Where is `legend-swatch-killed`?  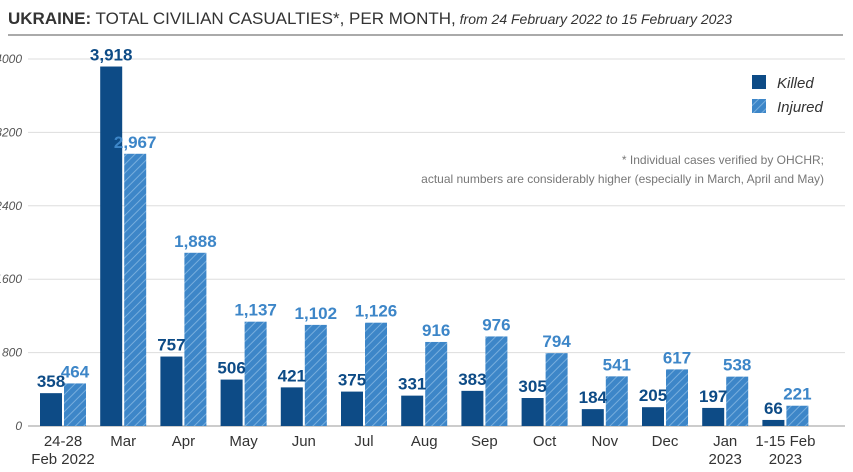
legend-swatch-killed is located at coordinates (759, 82).